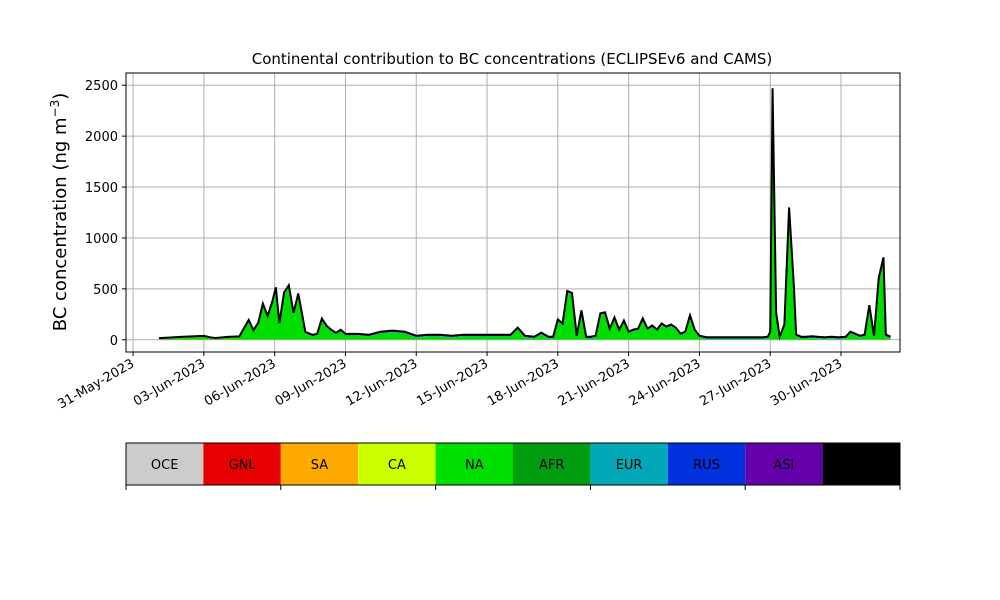  Describe the element at coordinates (55, 109) in the screenshot. I see `y-axis-label-sup: −3` at that location.